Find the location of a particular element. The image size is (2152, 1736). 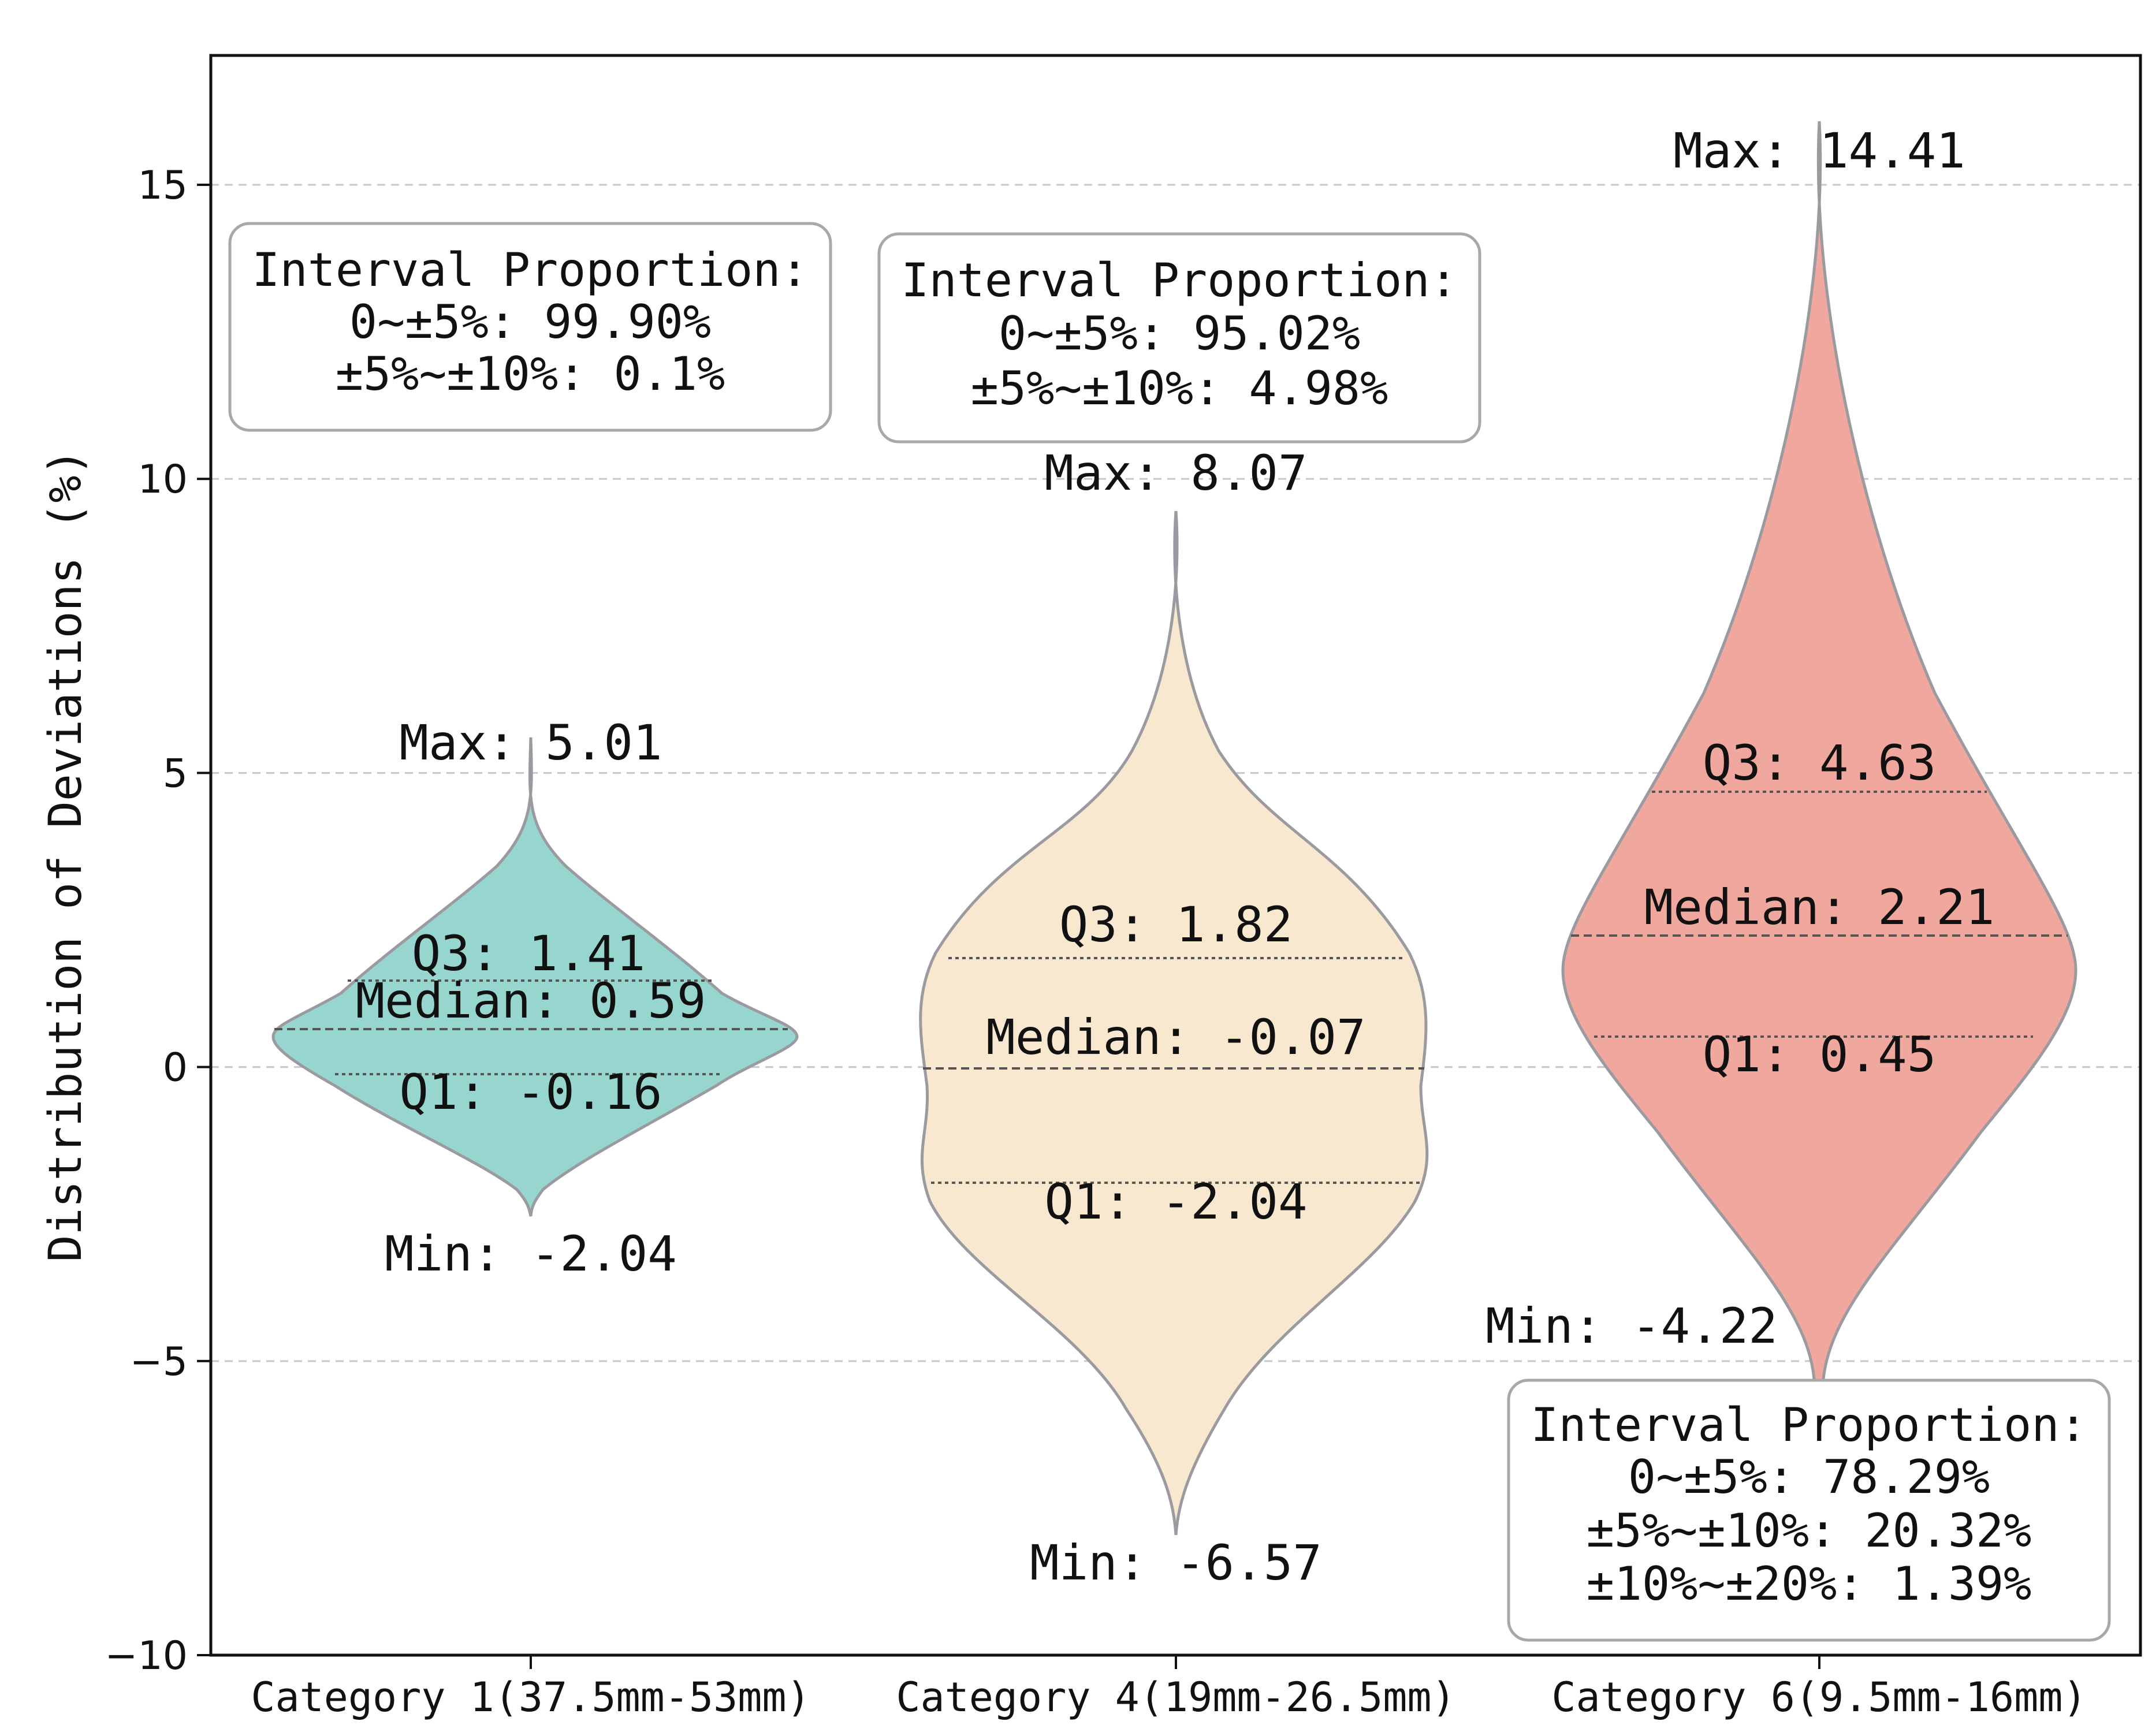

q1-label-category-1: Q1: -0.16 is located at coordinates (530, 1092).